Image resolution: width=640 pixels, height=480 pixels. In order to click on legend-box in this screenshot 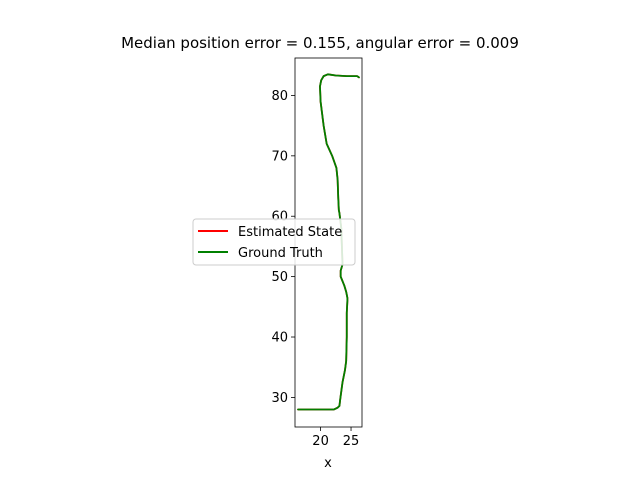, I will do `click(274, 242)`.